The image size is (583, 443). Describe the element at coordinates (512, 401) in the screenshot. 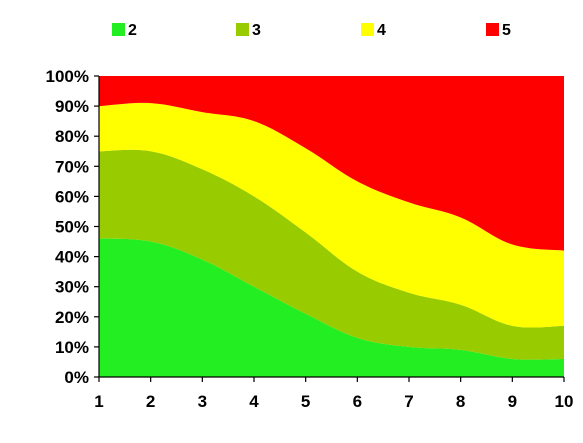

I see `x-tick-label: 9` at that location.